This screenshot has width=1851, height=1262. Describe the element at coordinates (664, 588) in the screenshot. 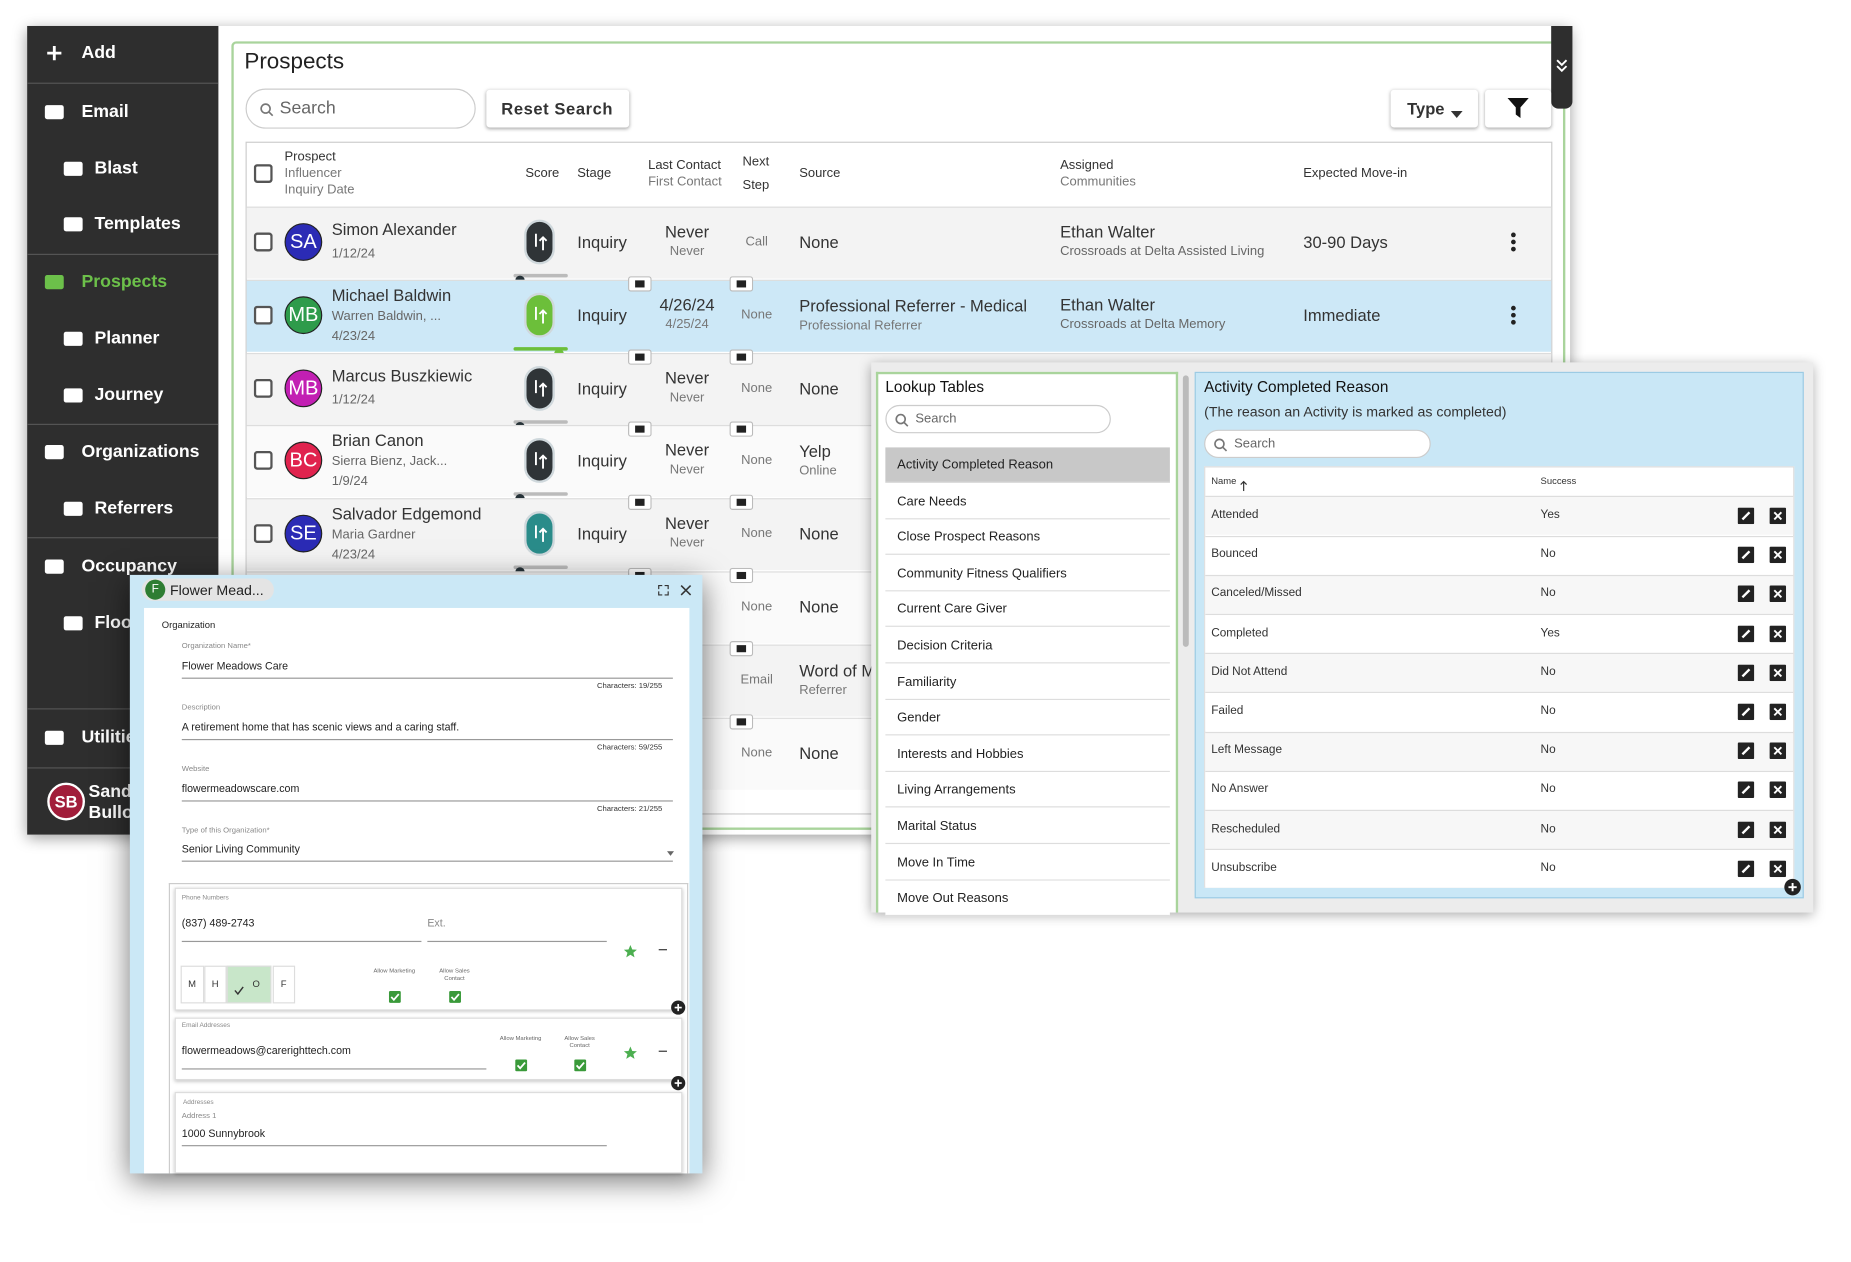

I see `expand-button` at that location.